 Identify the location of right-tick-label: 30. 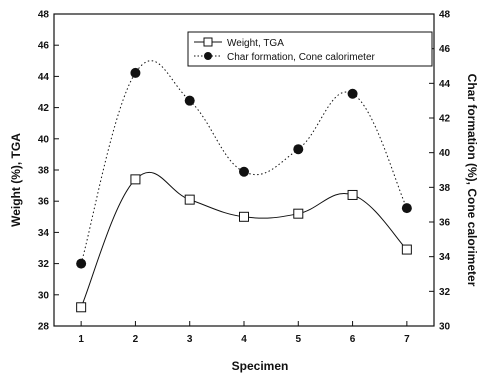
(445, 327).